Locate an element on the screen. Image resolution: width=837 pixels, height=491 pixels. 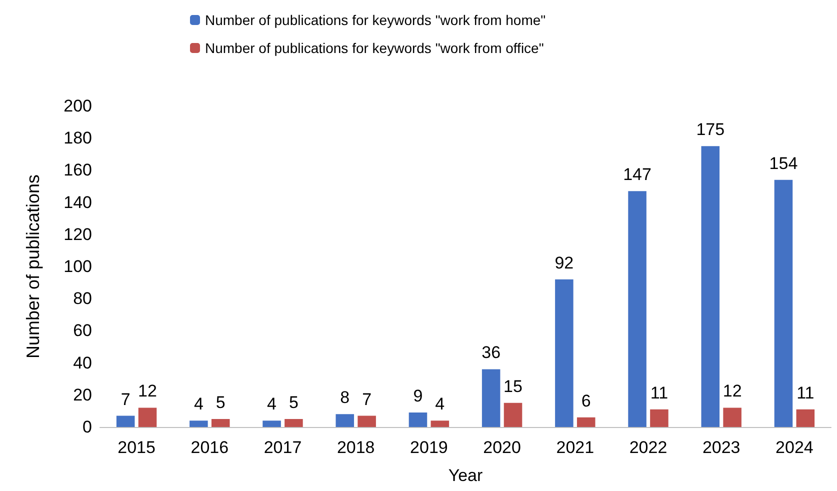
x-tick-label: 2023 is located at coordinates (721, 447).